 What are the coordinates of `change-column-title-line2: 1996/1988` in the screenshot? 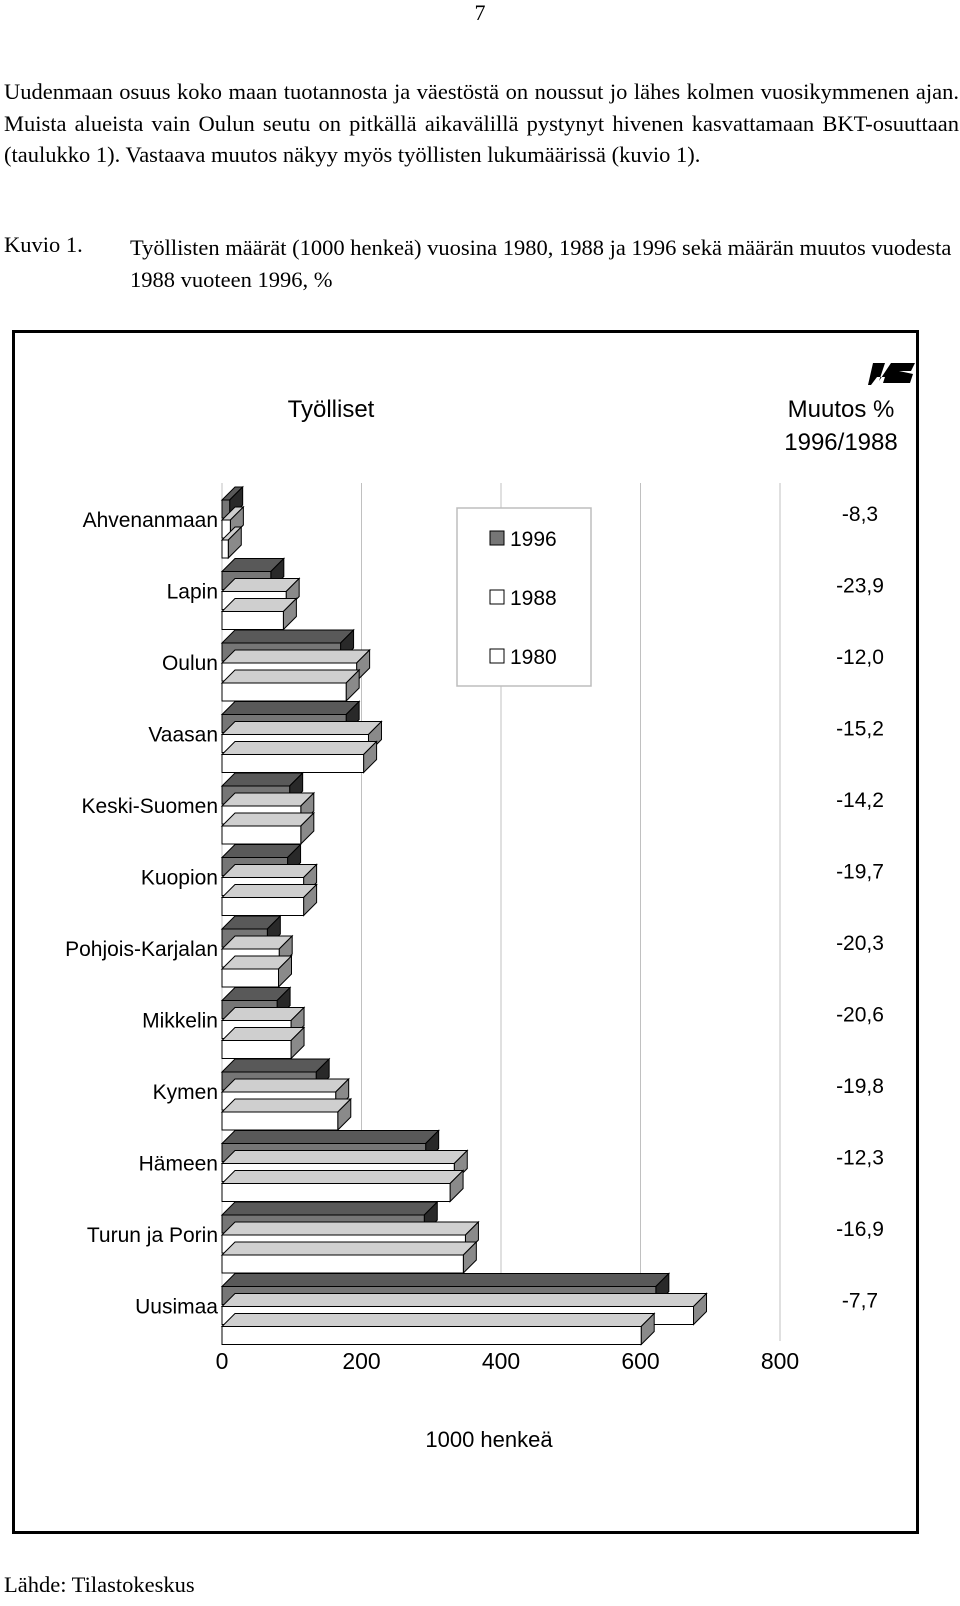 It's located at (840, 442).